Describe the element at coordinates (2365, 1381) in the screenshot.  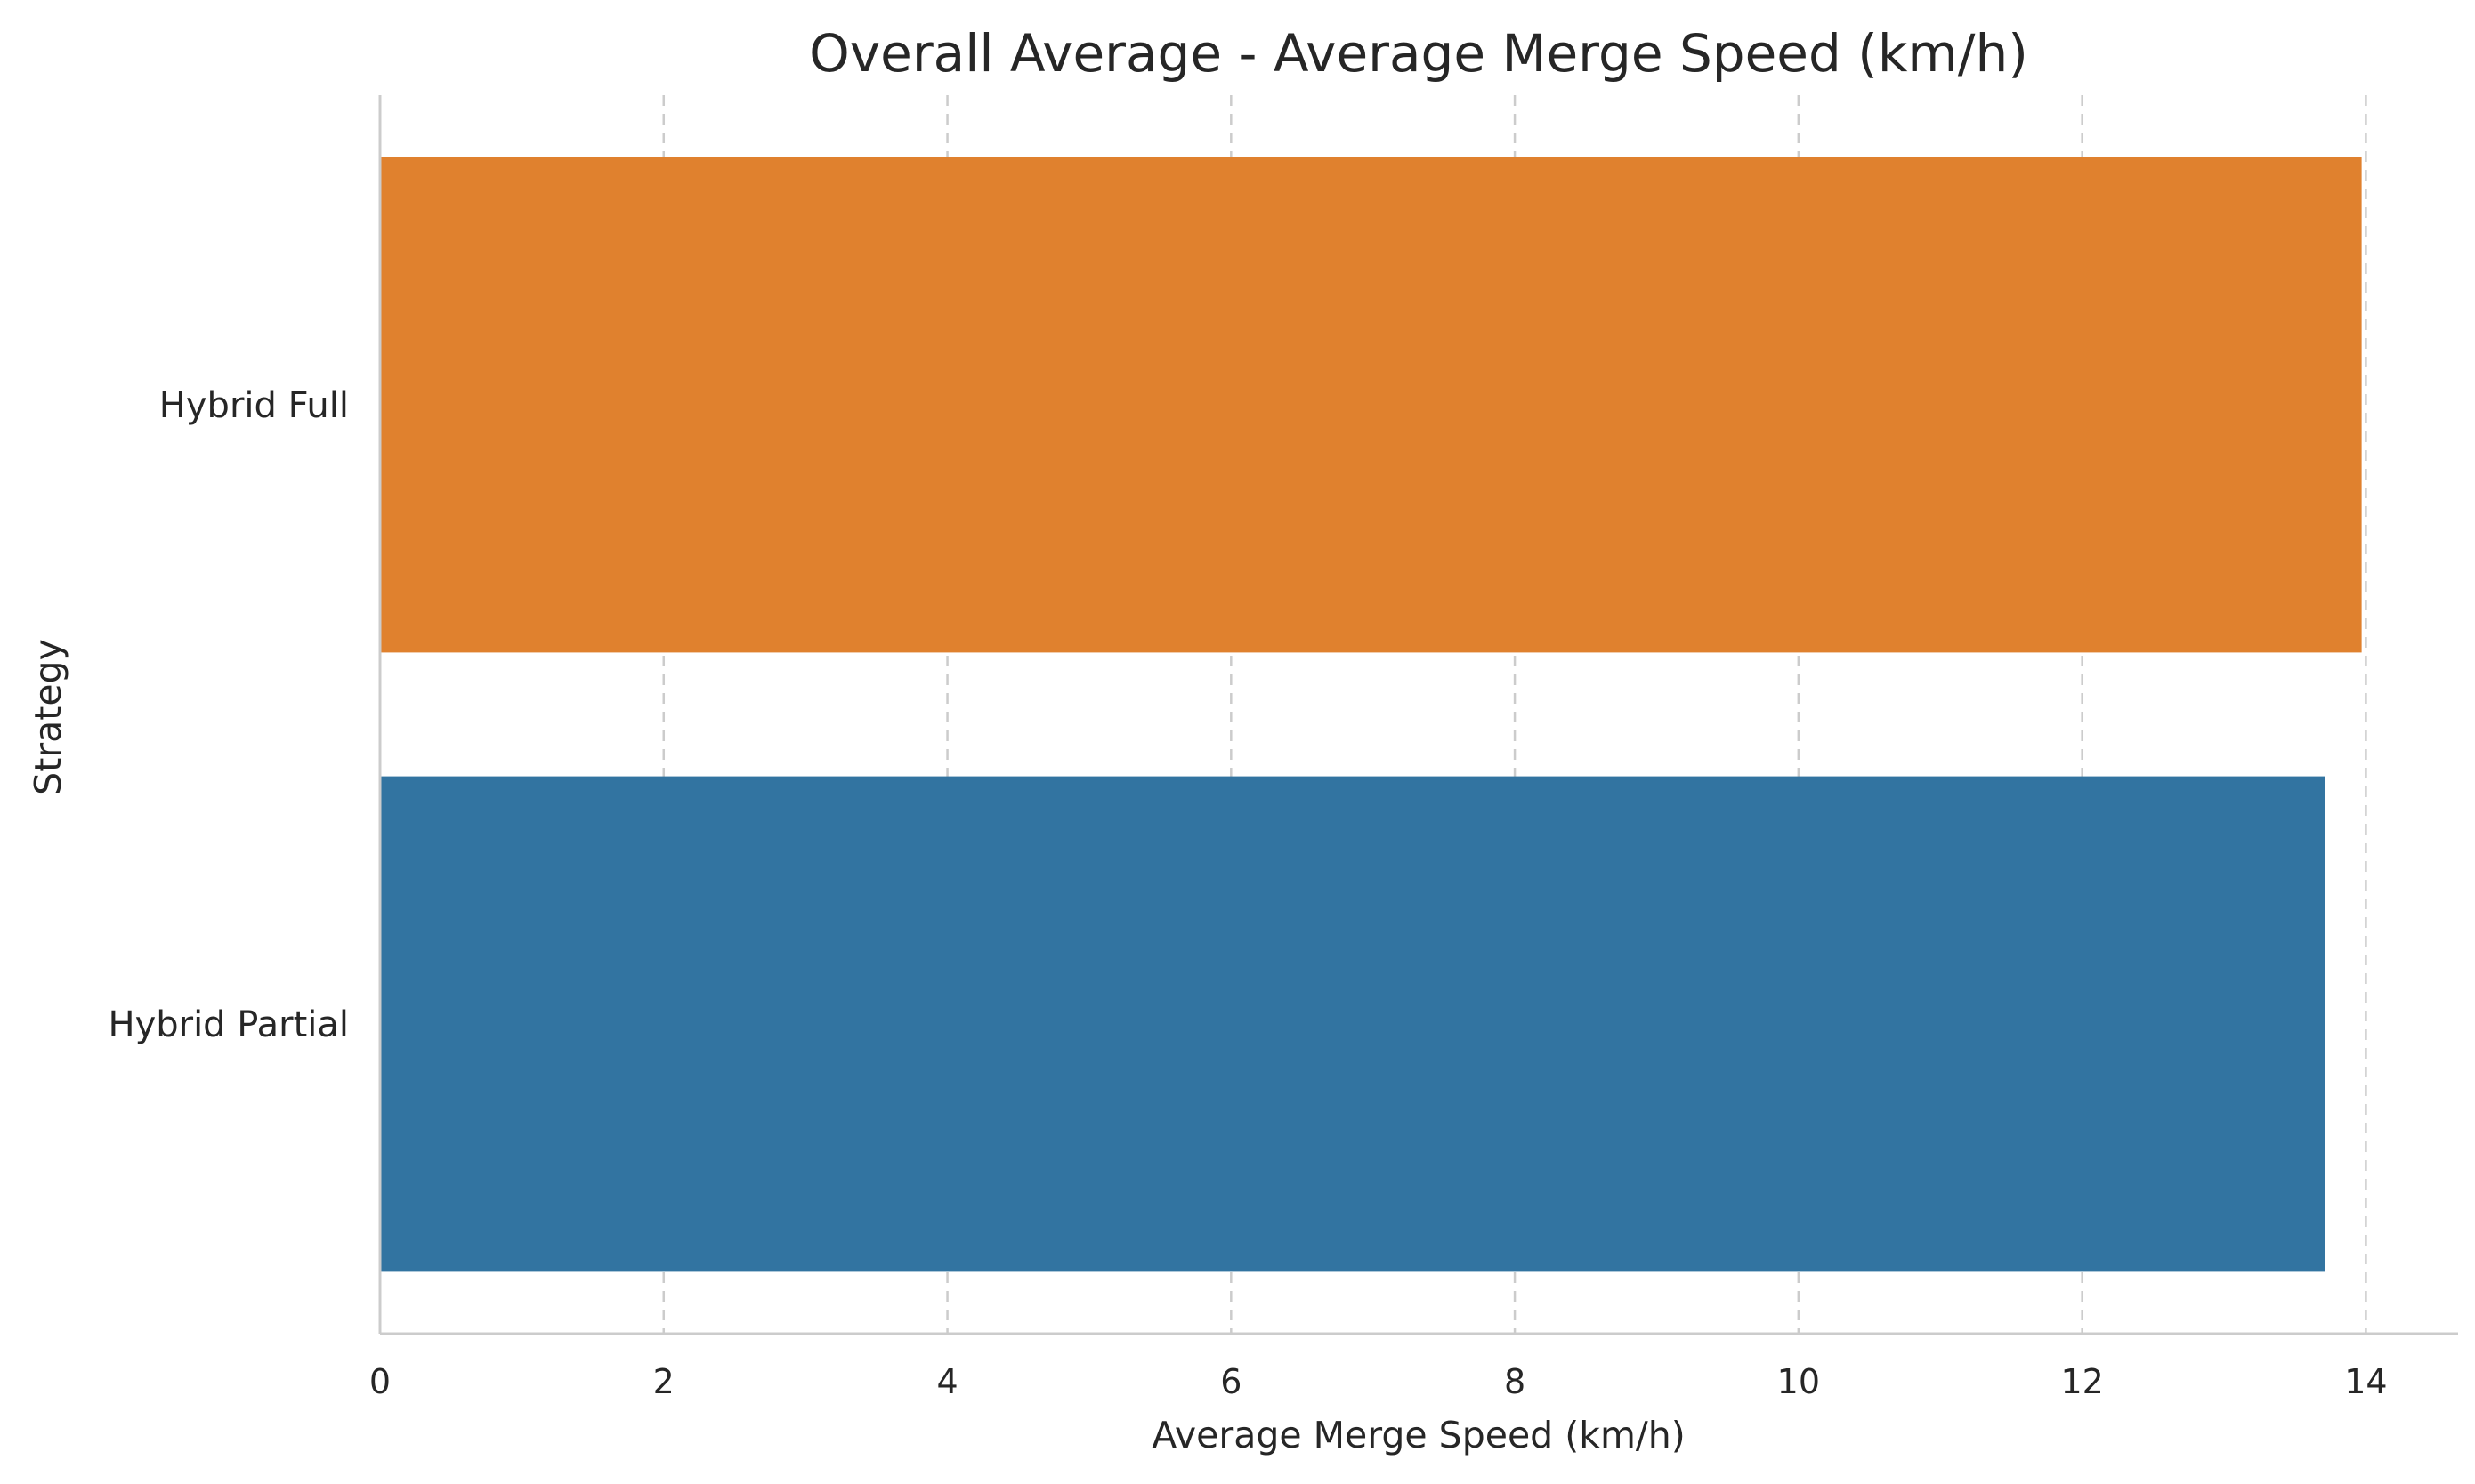
I see `x-tick-label: 14` at that location.